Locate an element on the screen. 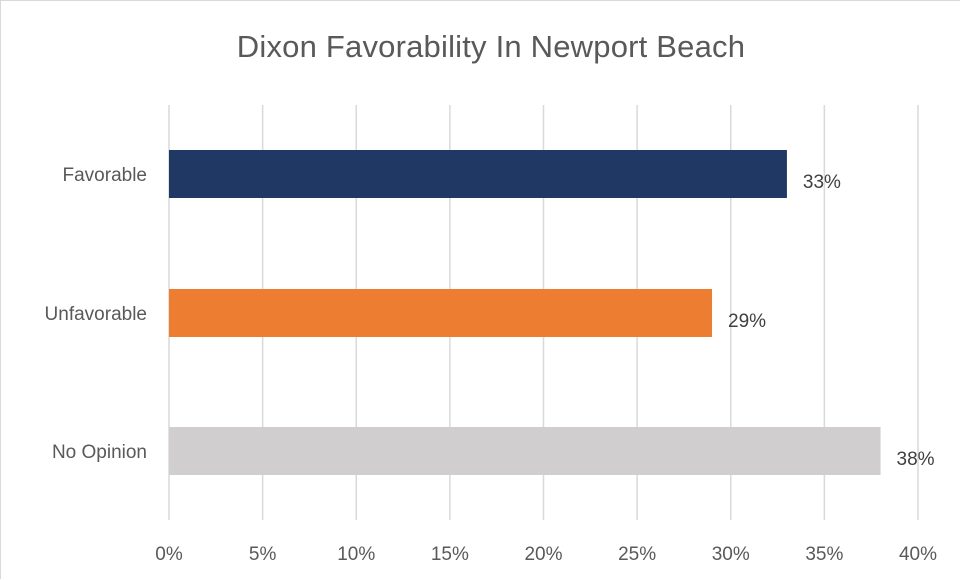 This screenshot has height=580, width=960. data-label: 29% is located at coordinates (747, 321).